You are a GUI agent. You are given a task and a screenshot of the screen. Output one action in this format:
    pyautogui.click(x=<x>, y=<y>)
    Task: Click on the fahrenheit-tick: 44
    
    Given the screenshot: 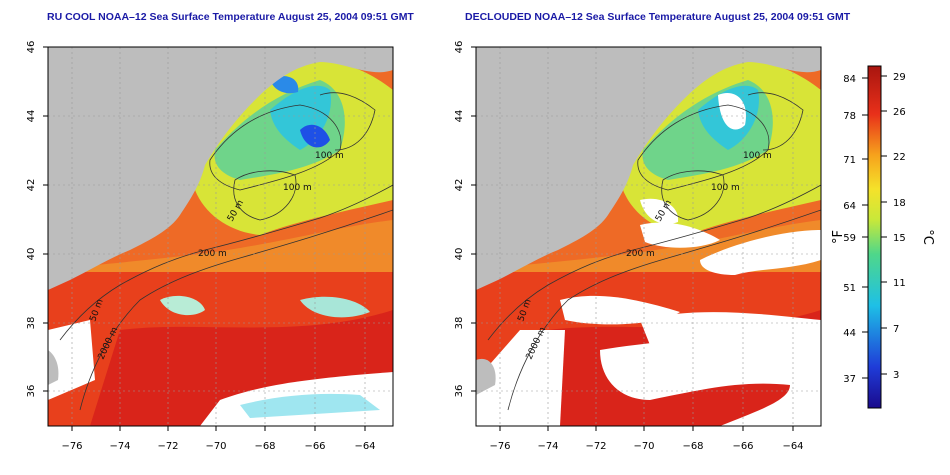 What is the action you would take?
    pyautogui.click(x=849, y=333)
    